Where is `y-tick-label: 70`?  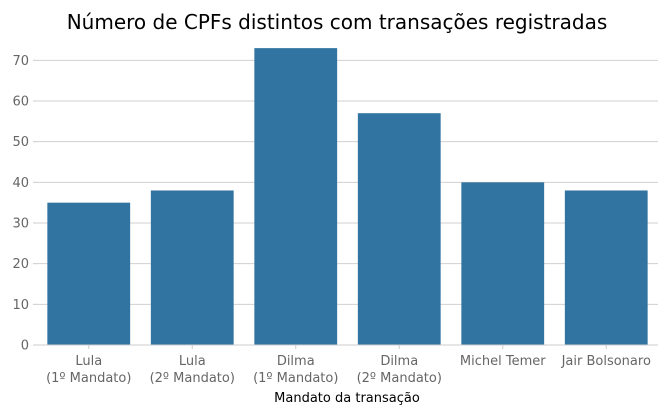
y-tick-label: 70 is located at coordinates (20, 61).